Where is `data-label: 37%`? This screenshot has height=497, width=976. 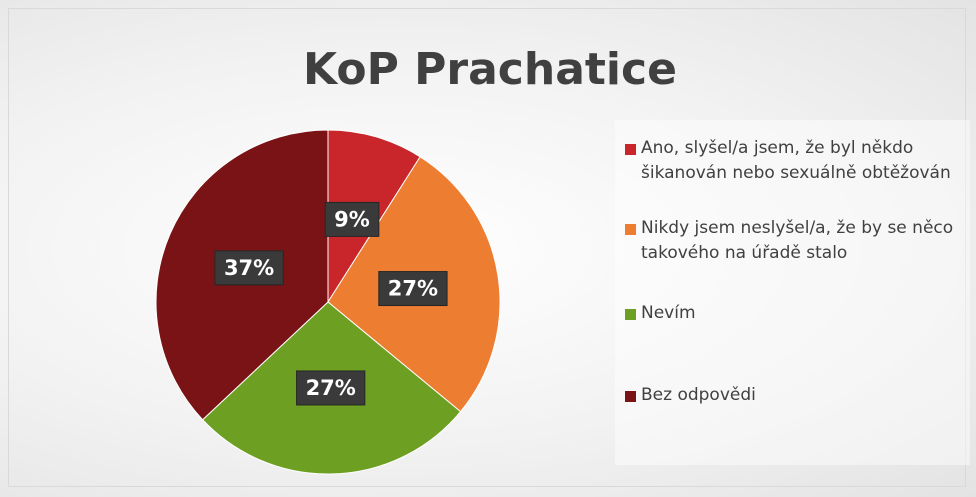 data-label: 37% is located at coordinates (249, 268).